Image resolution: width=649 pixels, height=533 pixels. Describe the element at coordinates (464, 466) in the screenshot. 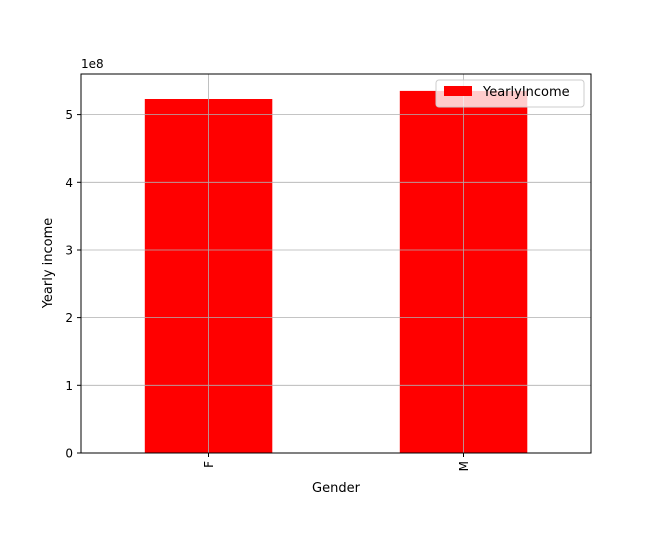

I see `x-tick-label-m: M` at that location.